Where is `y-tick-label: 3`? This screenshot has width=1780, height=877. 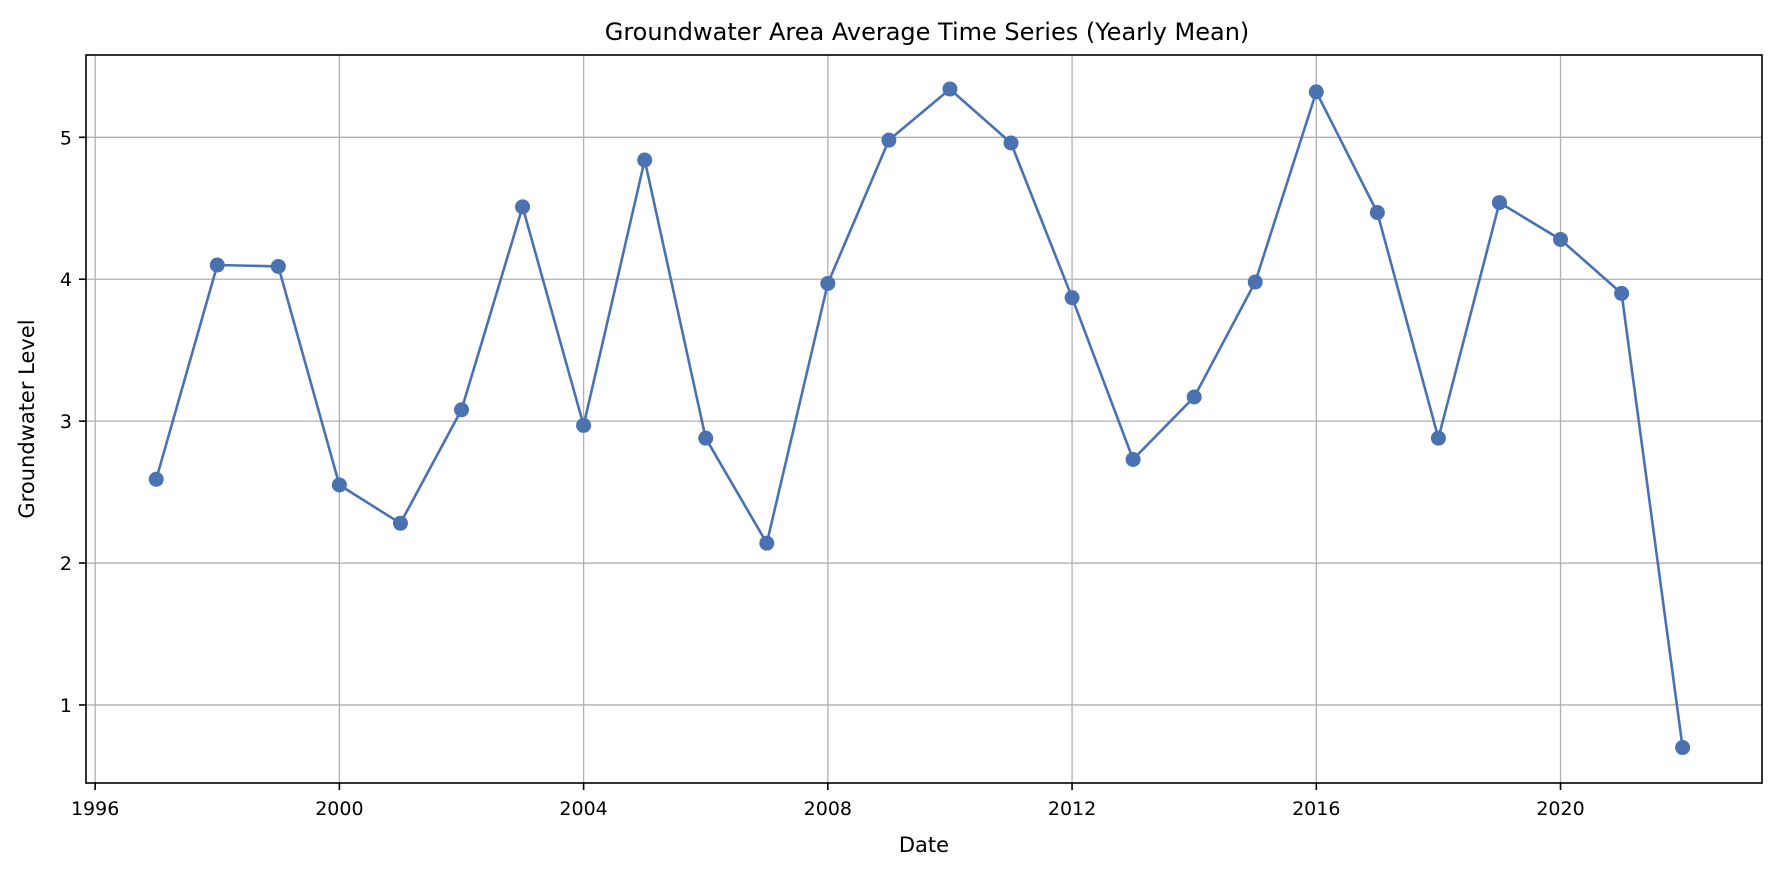 y-tick-label: 3 is located at coordinates (66, 422).